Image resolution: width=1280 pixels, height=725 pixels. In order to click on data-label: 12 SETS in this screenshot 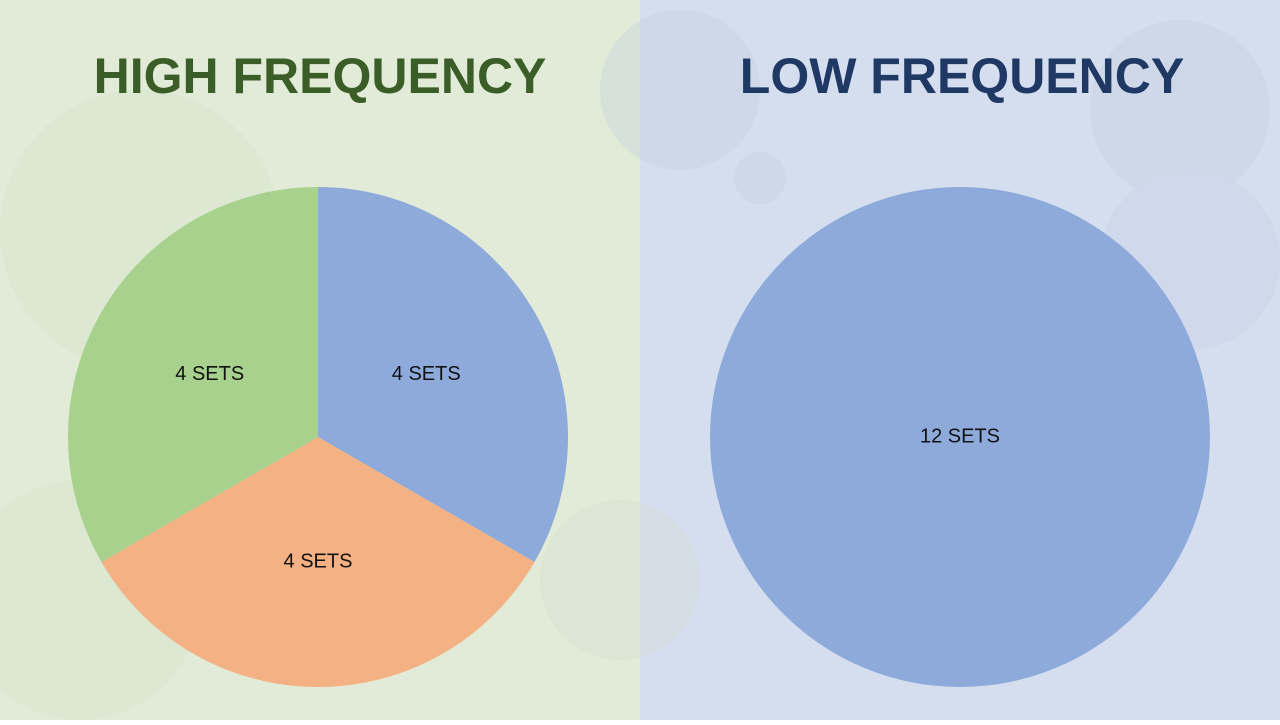, I will do `click(960, 436)`.